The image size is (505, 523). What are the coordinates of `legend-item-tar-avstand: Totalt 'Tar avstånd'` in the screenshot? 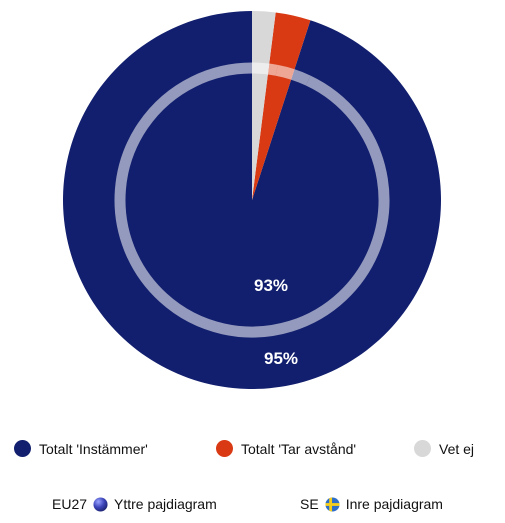 It's located at (286, 448).